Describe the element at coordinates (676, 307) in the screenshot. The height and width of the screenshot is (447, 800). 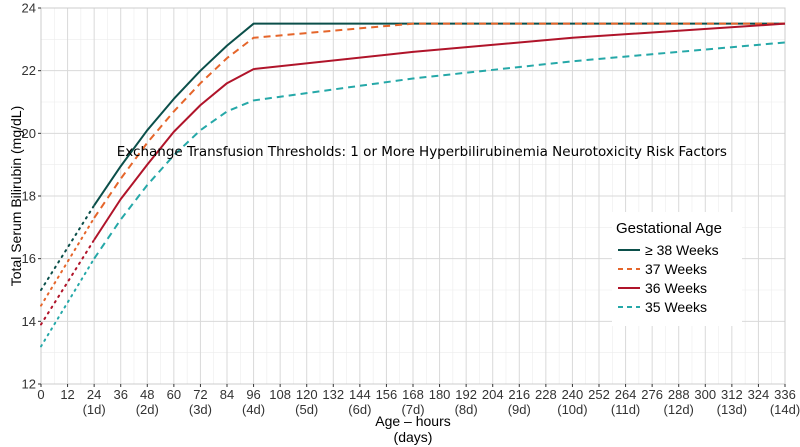
I see `legend-label: 35 Weeks` at that location.